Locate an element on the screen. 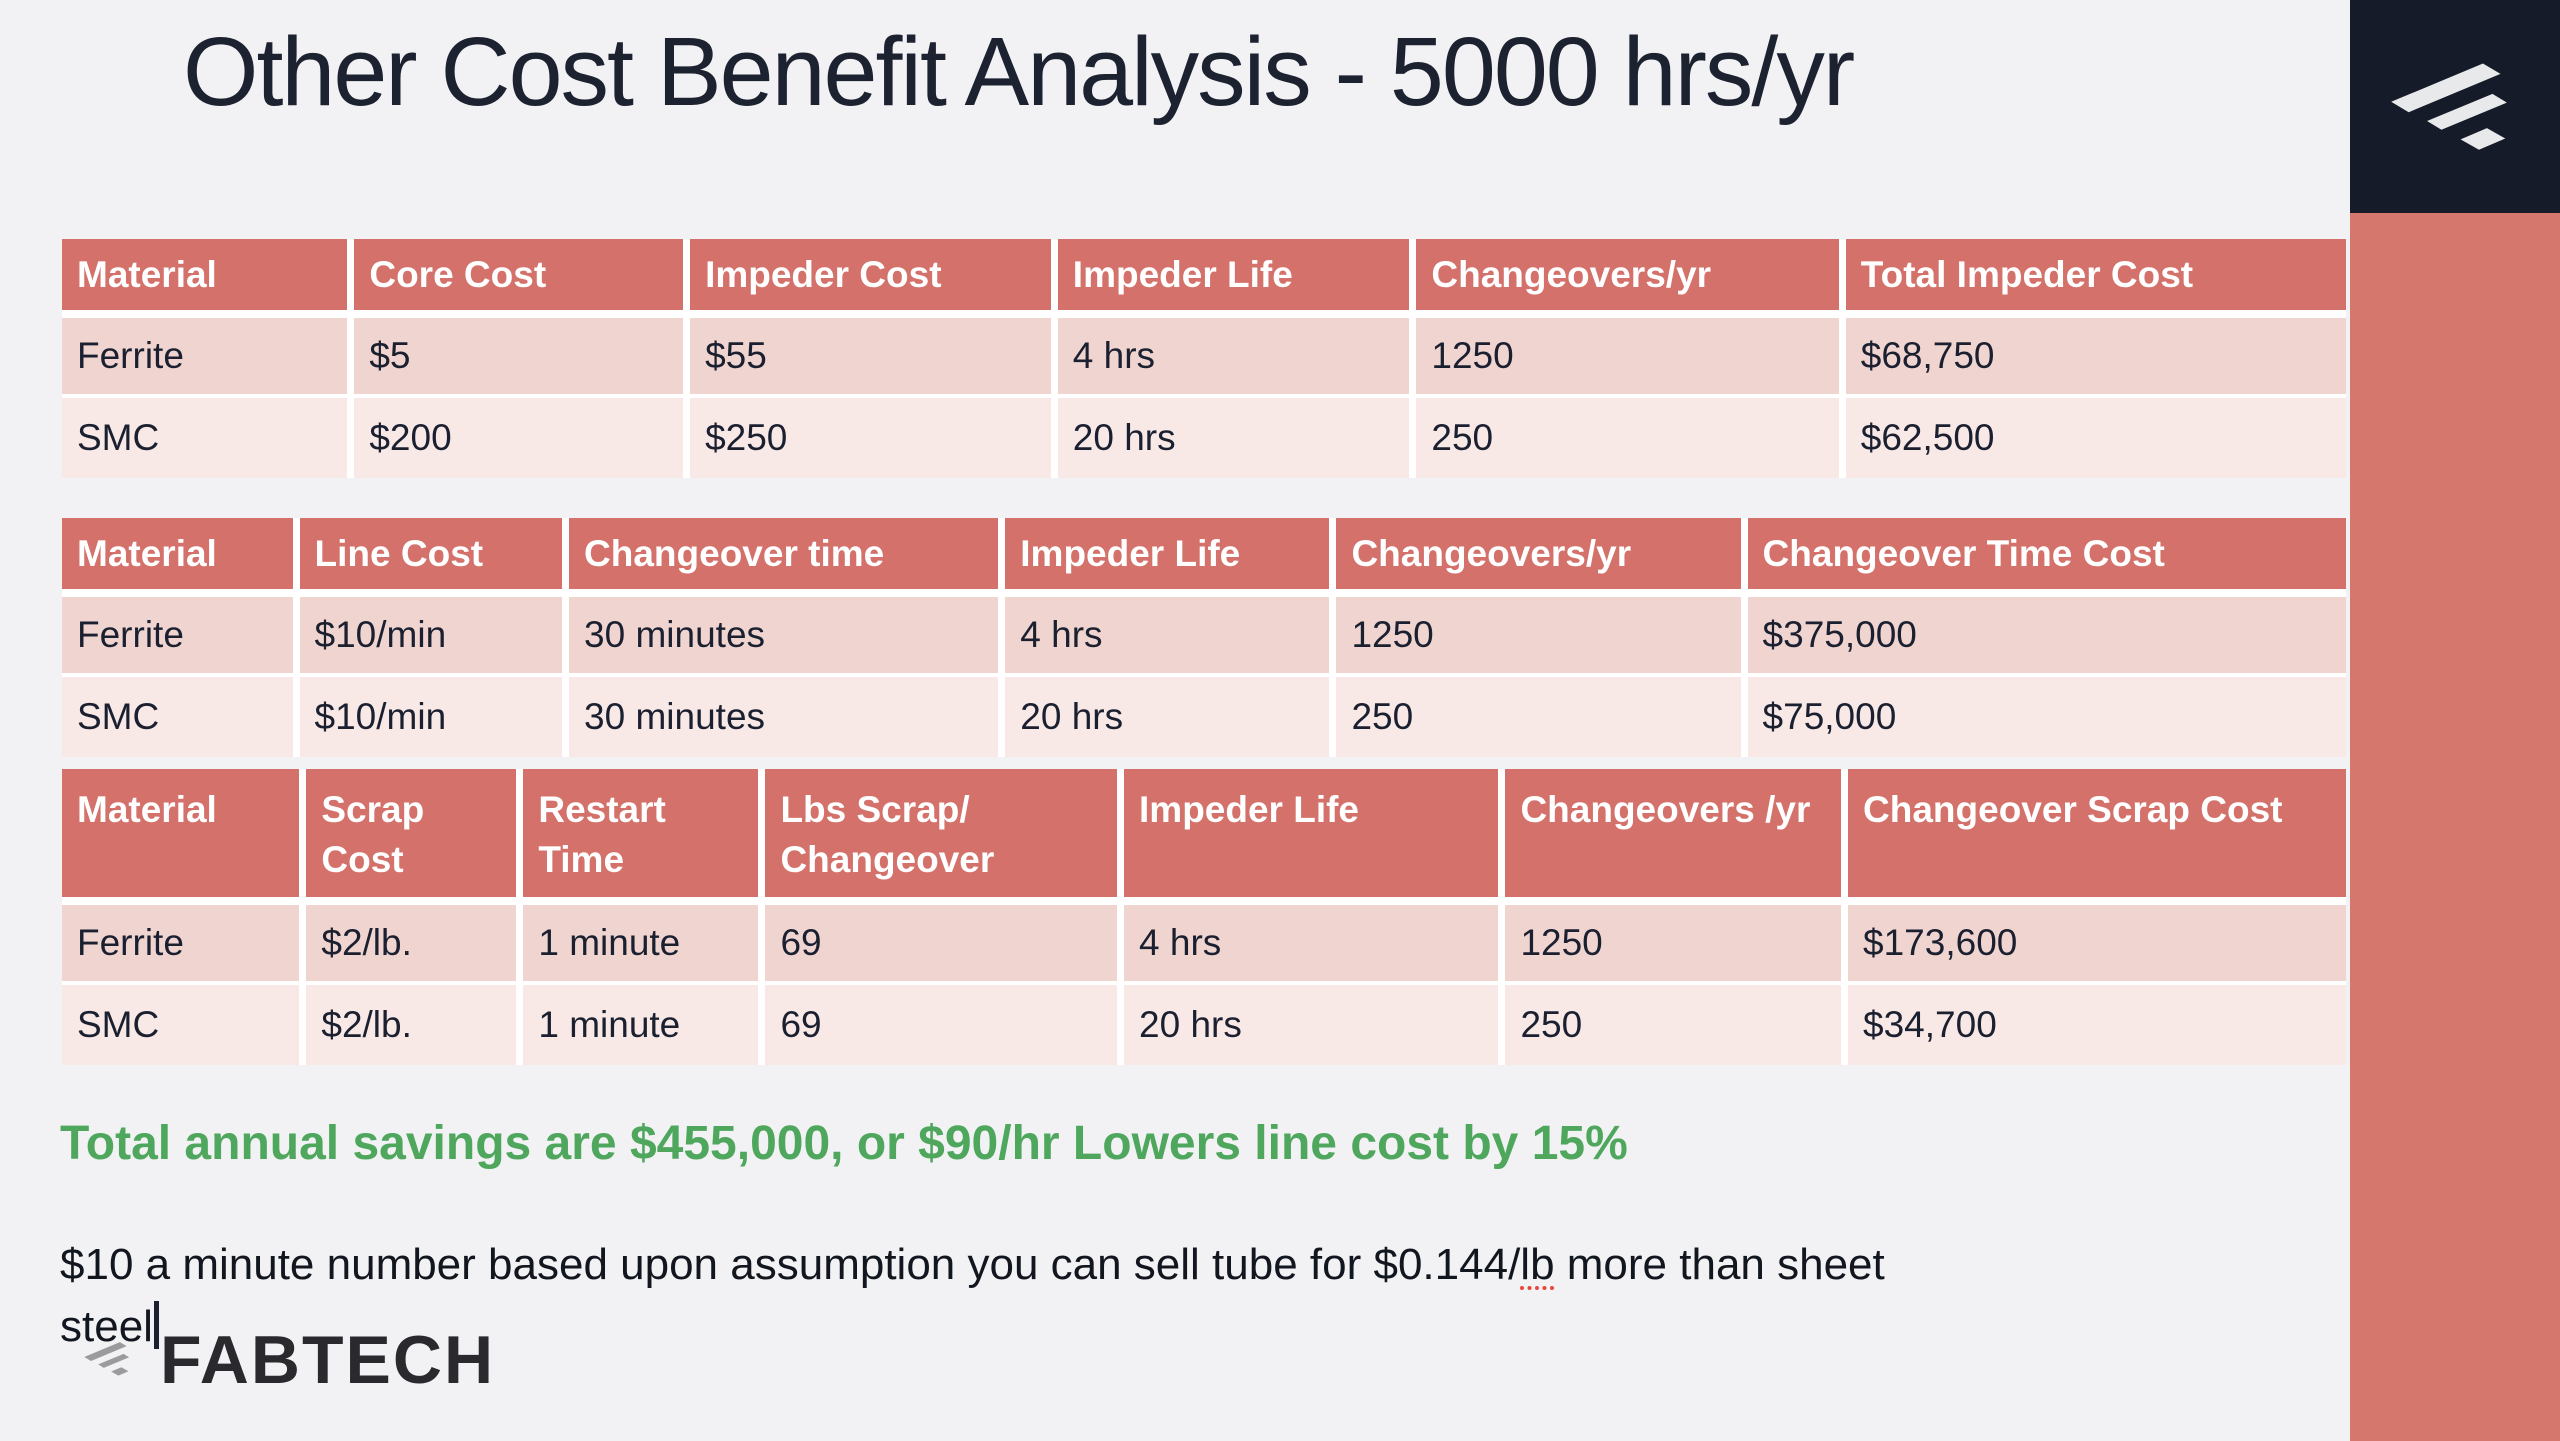 The width and height of the screenshot is (2560, 1441). header-cell: Changeovers /yr is located at coordinates (1677, 837).